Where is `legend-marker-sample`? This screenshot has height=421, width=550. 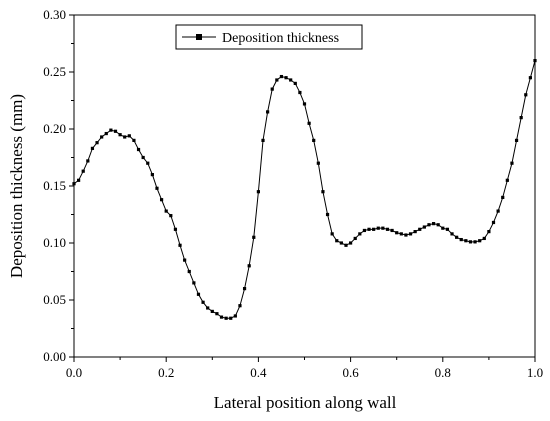 legend-marker-sample is located at coordinates (199, 37).